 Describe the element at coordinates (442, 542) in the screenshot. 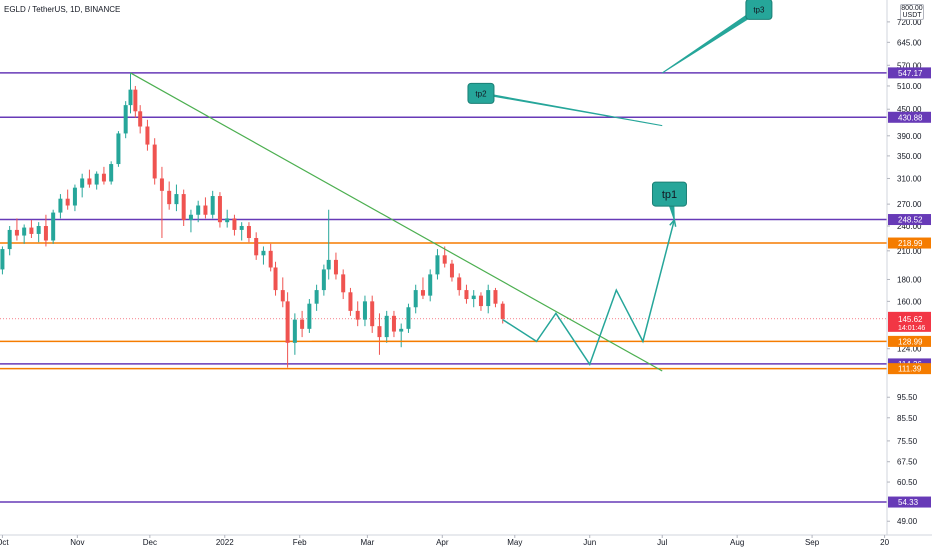

I see `time-tick-label: Apr` at that location.